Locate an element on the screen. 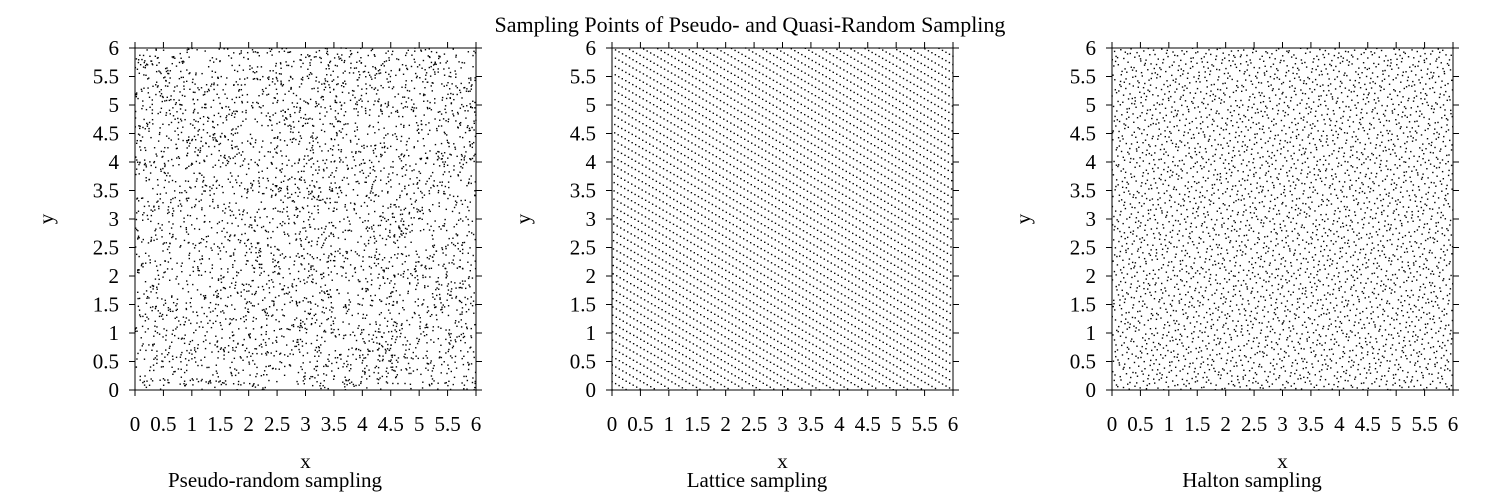  x-tick-label: 5.5 is located at coordinates (447, 424).